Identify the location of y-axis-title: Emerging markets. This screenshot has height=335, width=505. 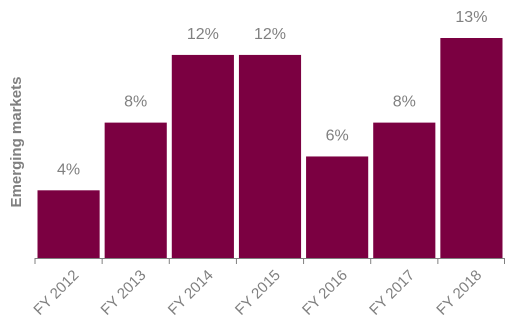
(16, 142).